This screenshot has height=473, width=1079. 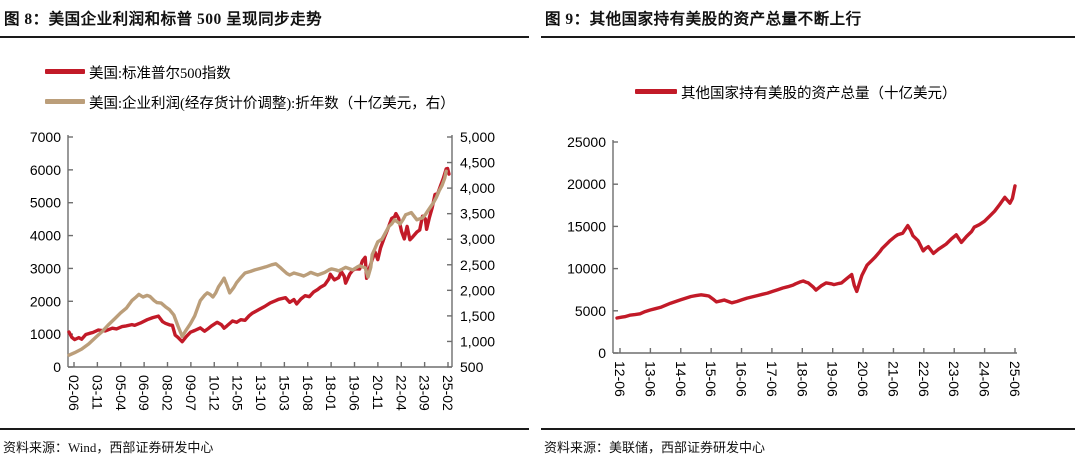 I want to click on sp500-index-line, so click(x=259, y=255).